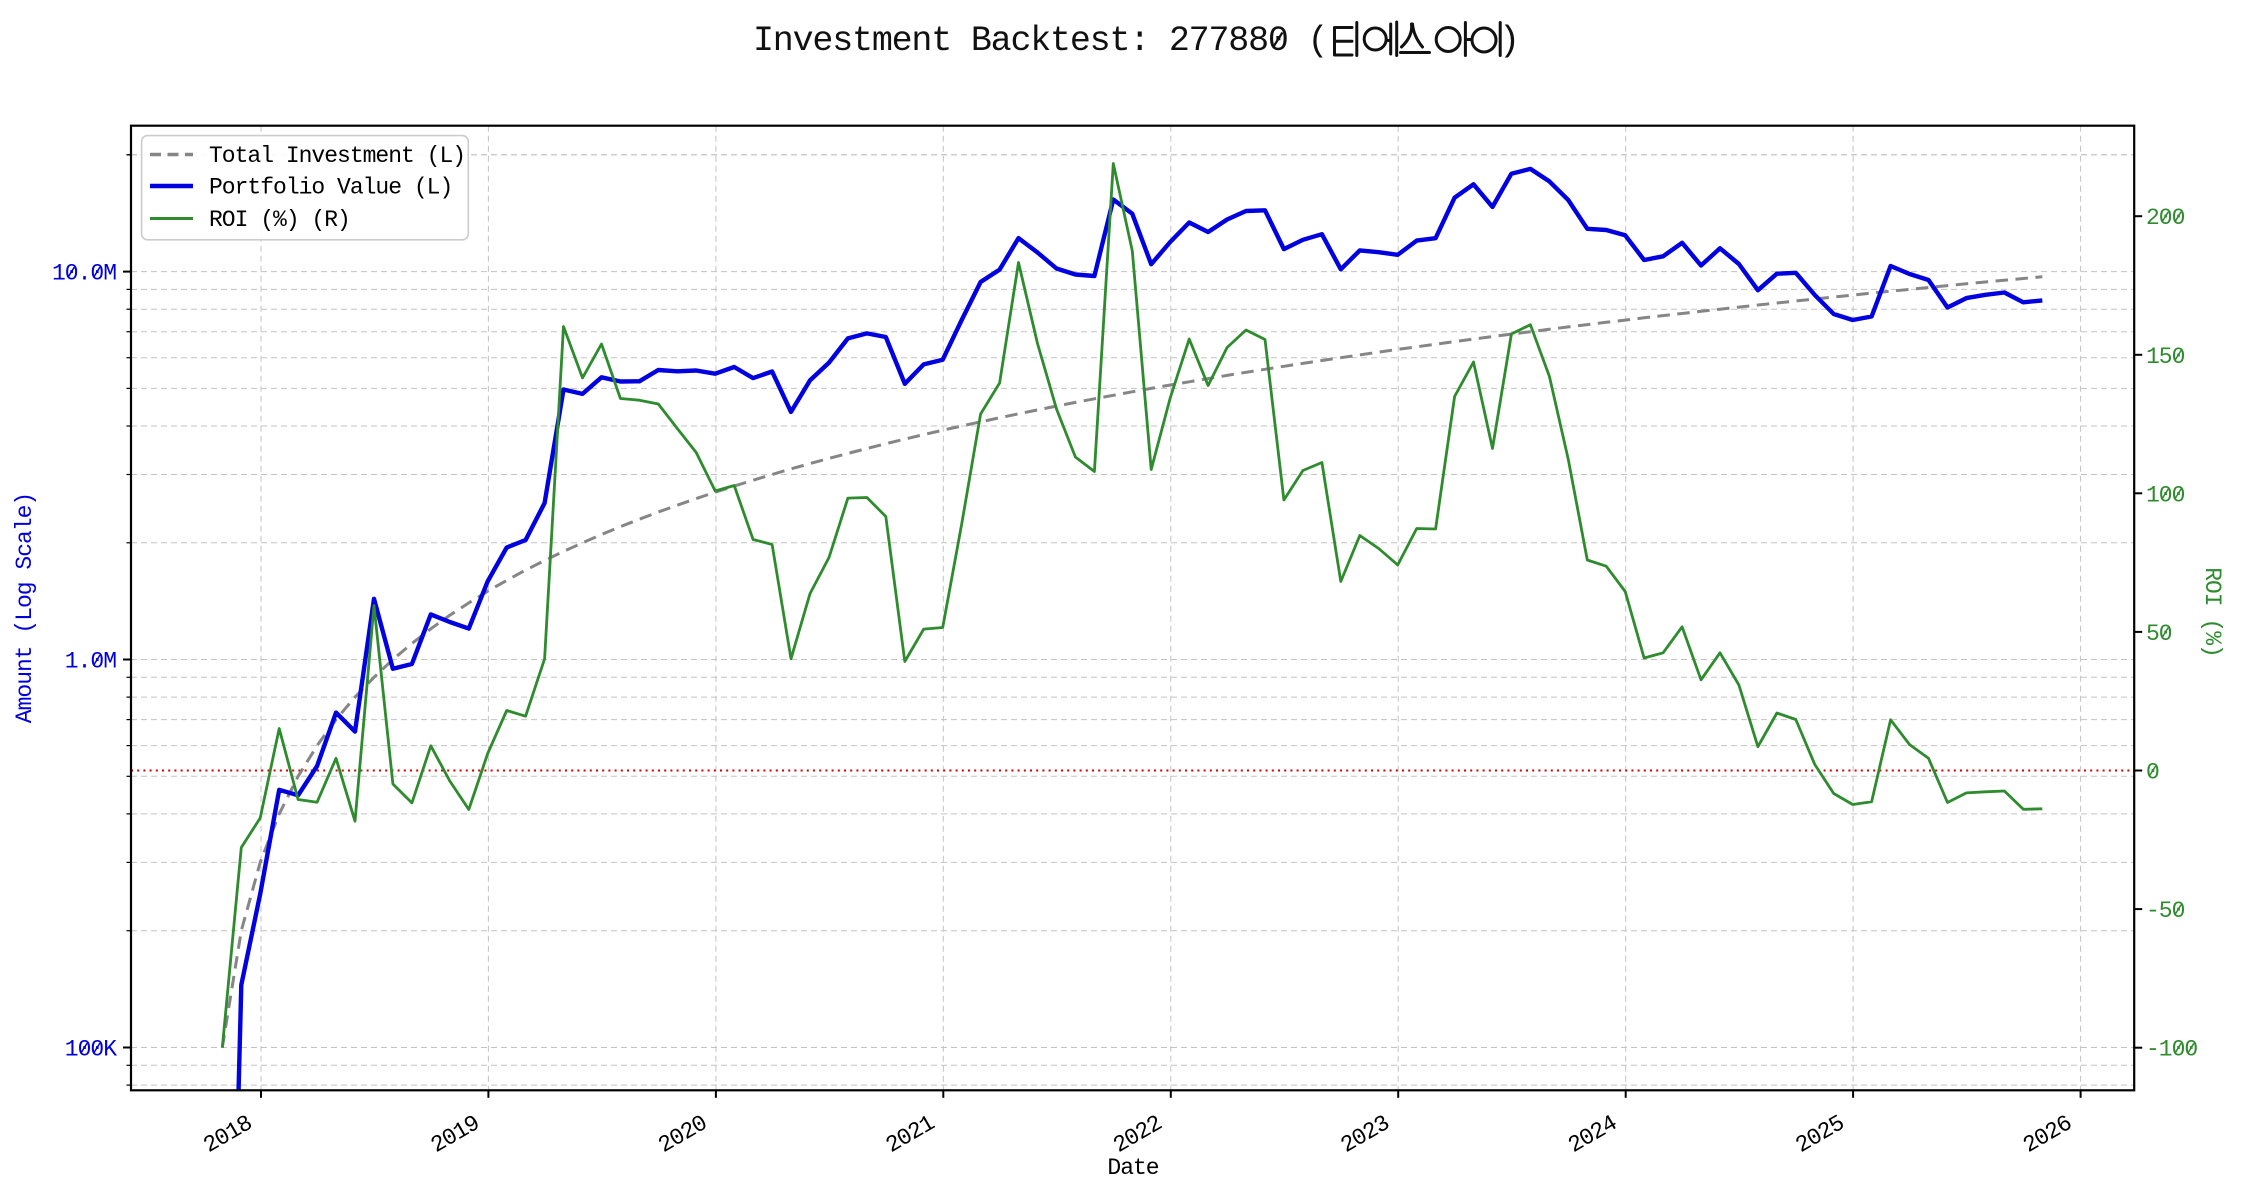 The height and width of the screenshot is (1200, 2250). What do you see at coordinates (1040, 41) in the screenshot?
I see `svg-text: Investment Backtest: 277880 (` at bounding box center [1040, 41].